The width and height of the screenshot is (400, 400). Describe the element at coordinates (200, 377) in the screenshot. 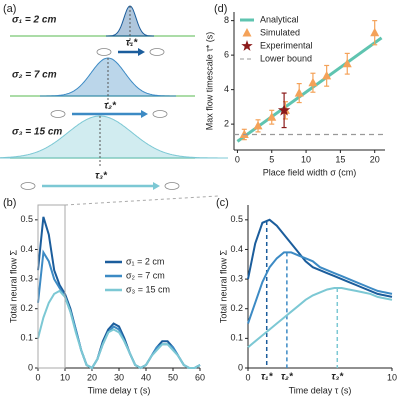

I see `x-tick-label: 60` at that location.